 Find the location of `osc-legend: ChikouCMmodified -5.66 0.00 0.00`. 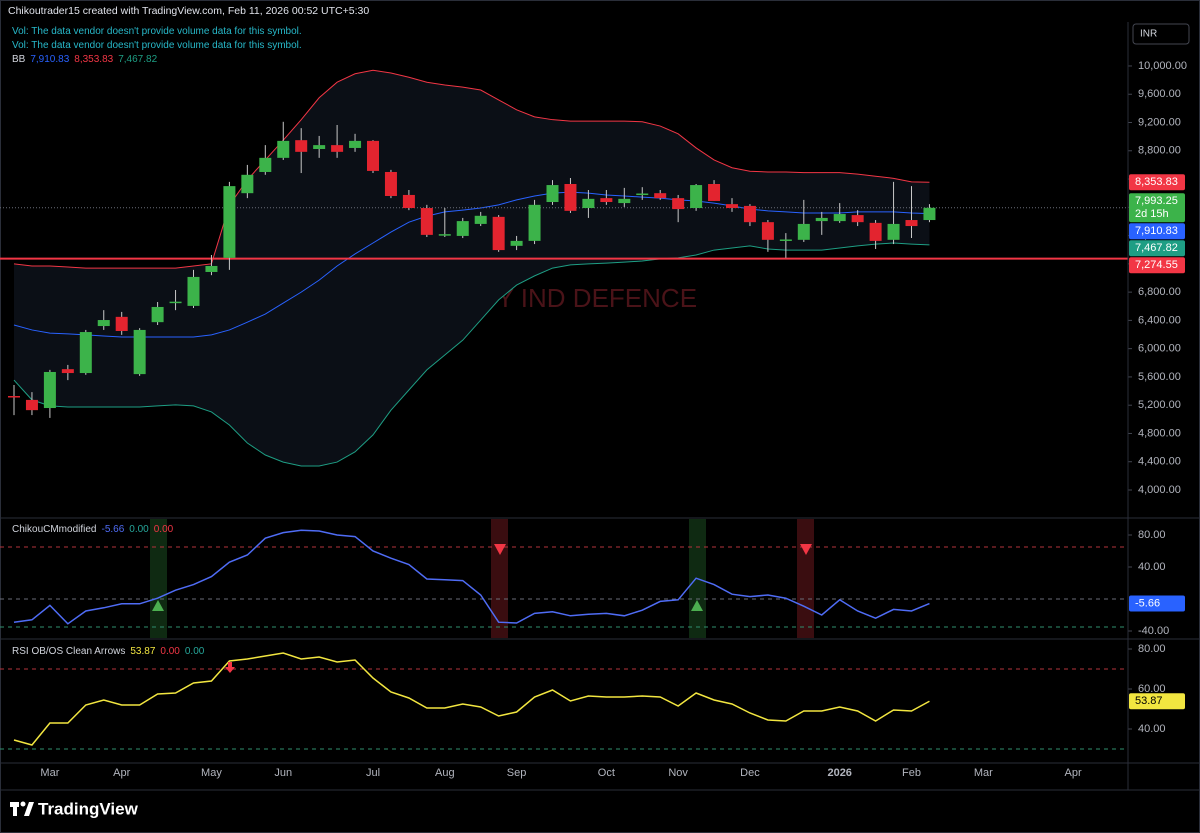

osc-legend: ChikouCMmodified -5.66 0.00 0.00 is located at coordinates (95, 529).